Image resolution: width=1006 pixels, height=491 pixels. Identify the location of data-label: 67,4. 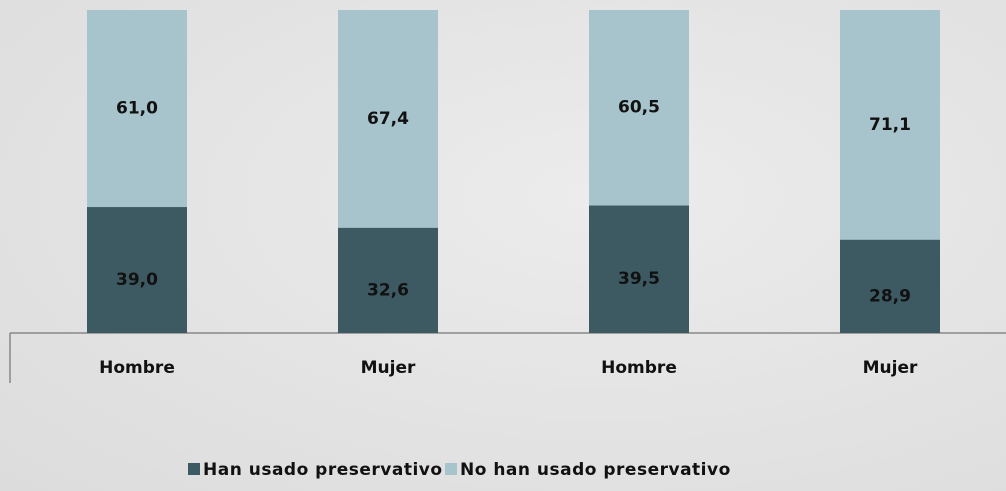
(388, 119).